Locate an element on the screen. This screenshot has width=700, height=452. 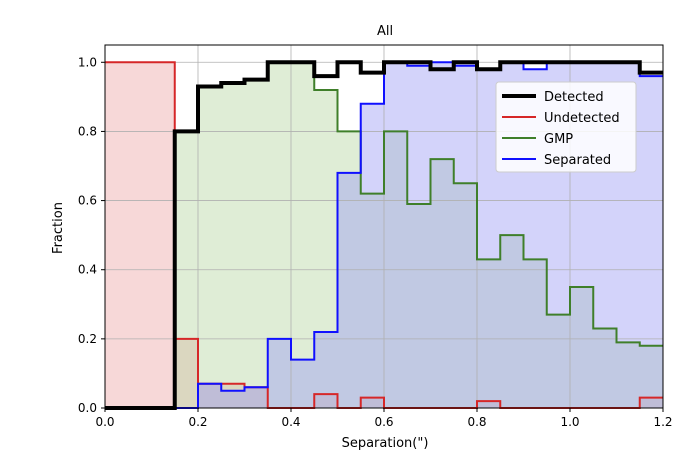
x-tick-label: 1.2 is located at coordinates (662, 422).